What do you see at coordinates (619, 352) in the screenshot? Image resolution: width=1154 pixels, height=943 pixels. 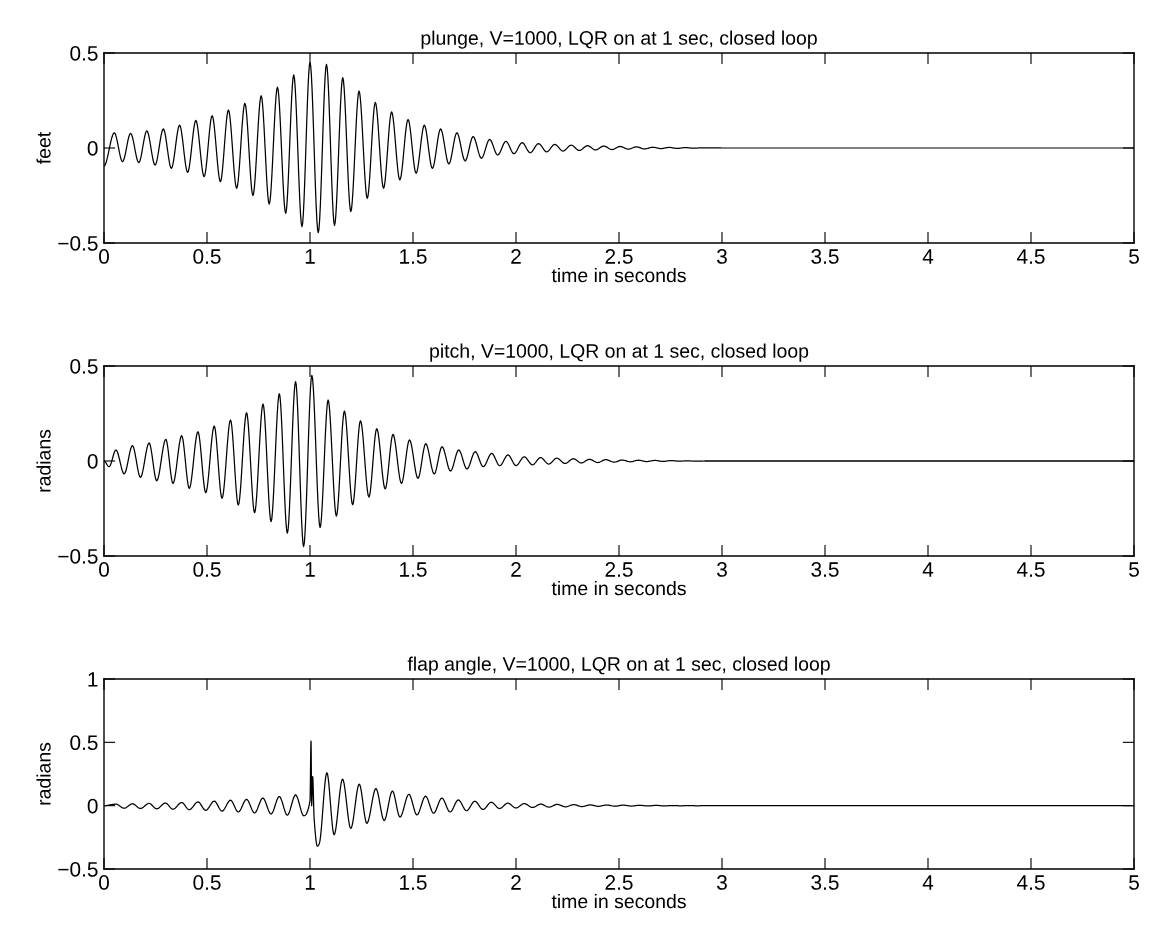 I see `chart-title: pitch, V=1000, LQR on at 1 sec, closed loop` at bounding box center [619, 352].